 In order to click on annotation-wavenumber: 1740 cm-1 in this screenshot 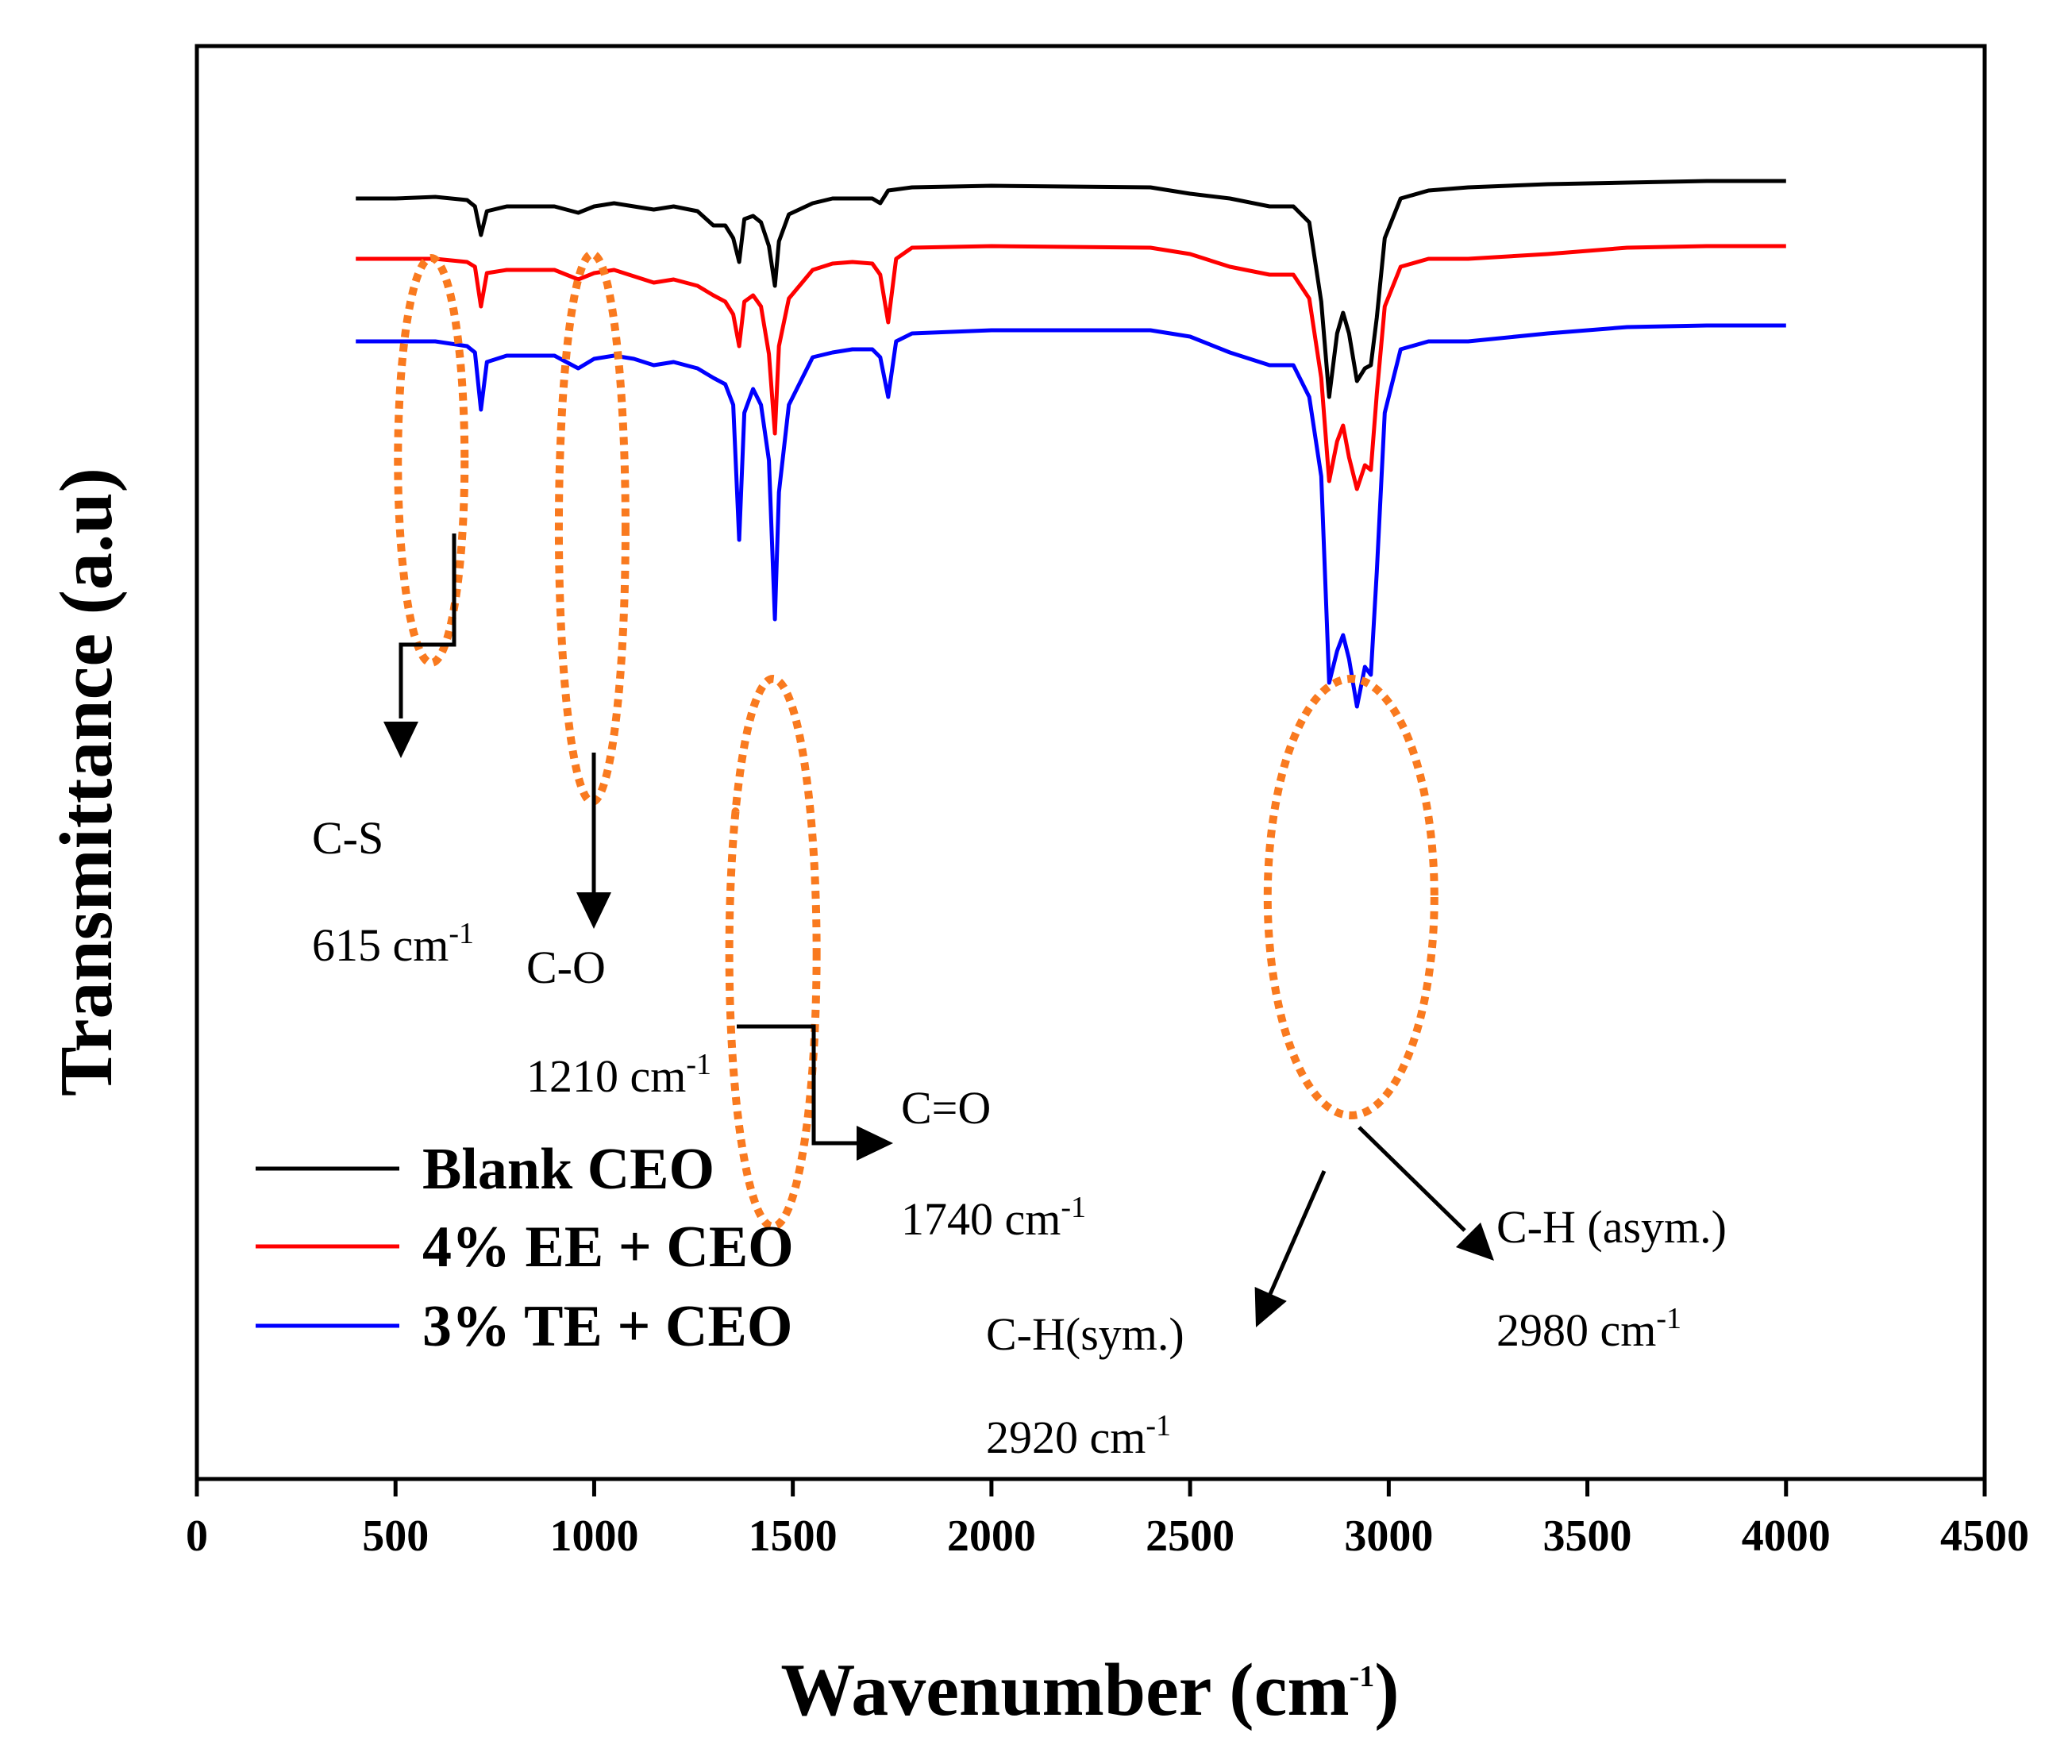, I will do `click(993, 1218)`.